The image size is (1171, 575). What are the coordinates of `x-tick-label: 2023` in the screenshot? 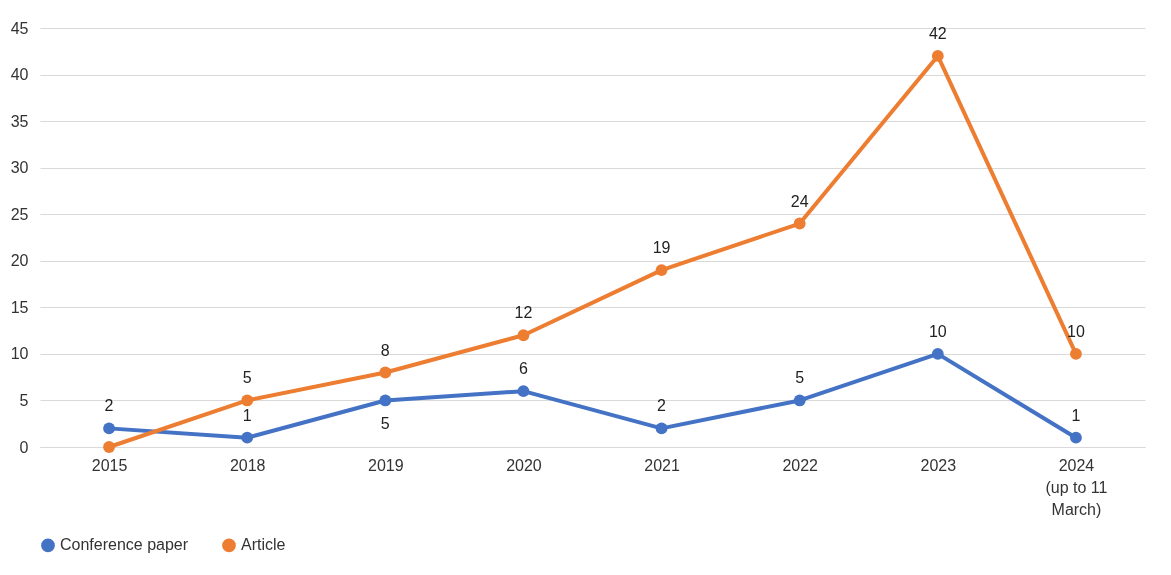 It's located at (938, 465).